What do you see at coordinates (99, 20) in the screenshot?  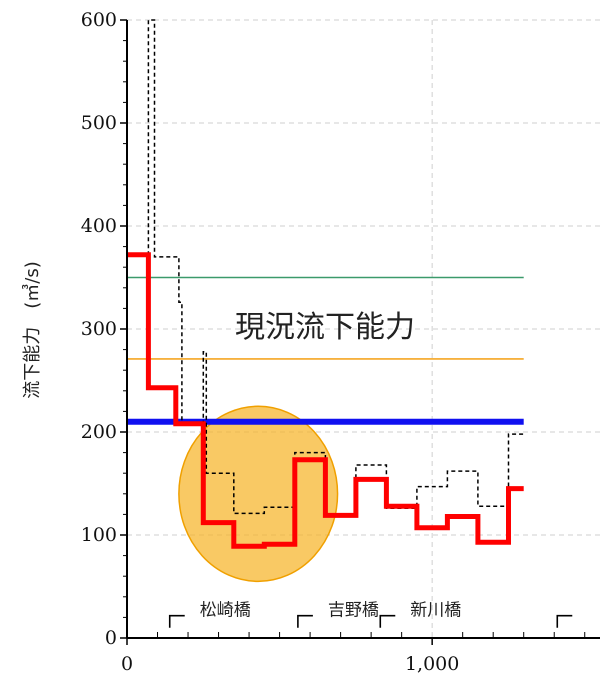 I see `y-tick-label: 600` at bounding box center [99, 20].